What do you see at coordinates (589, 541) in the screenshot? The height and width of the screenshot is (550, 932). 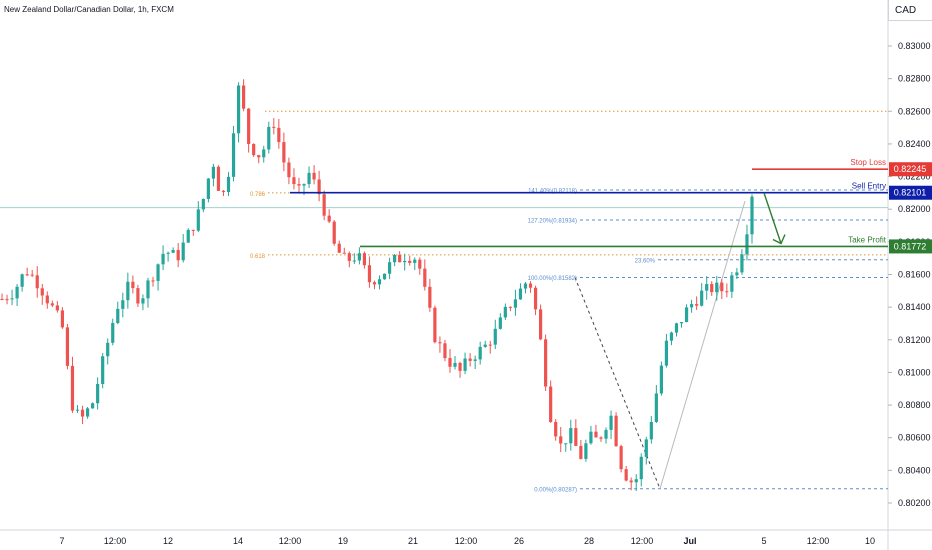 I see `x-tick-label: 28` at bounding box center [589, 541].